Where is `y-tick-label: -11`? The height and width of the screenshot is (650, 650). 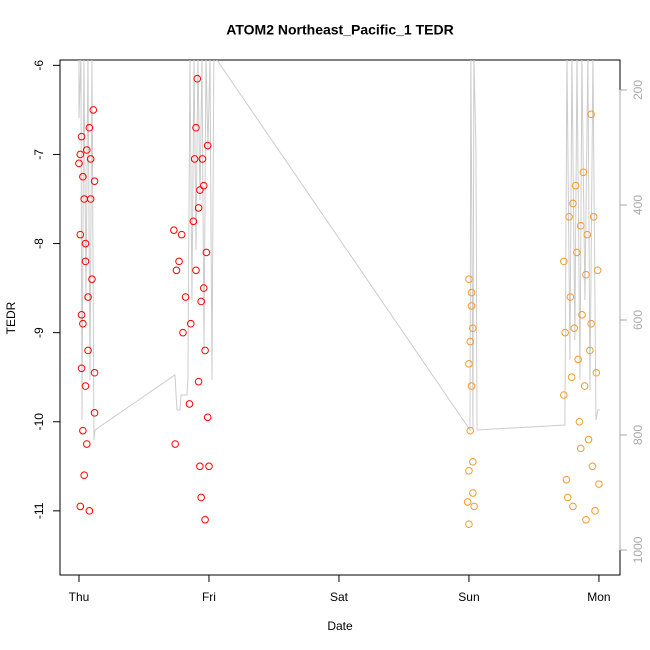 y-tick-label: -11 is located at coordinates (39, 510).